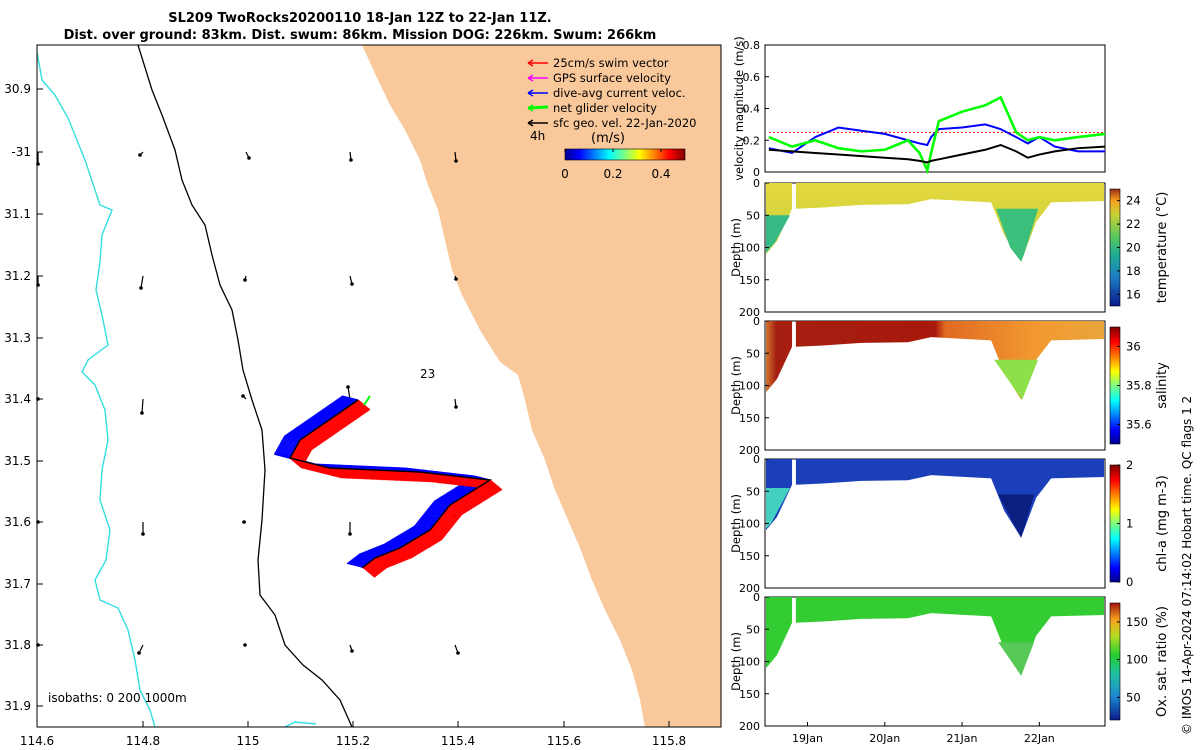 The width and height of the screenshot is (1200, 750). I want to click on colorbar-tick-label: 22, so click(1133, 224).